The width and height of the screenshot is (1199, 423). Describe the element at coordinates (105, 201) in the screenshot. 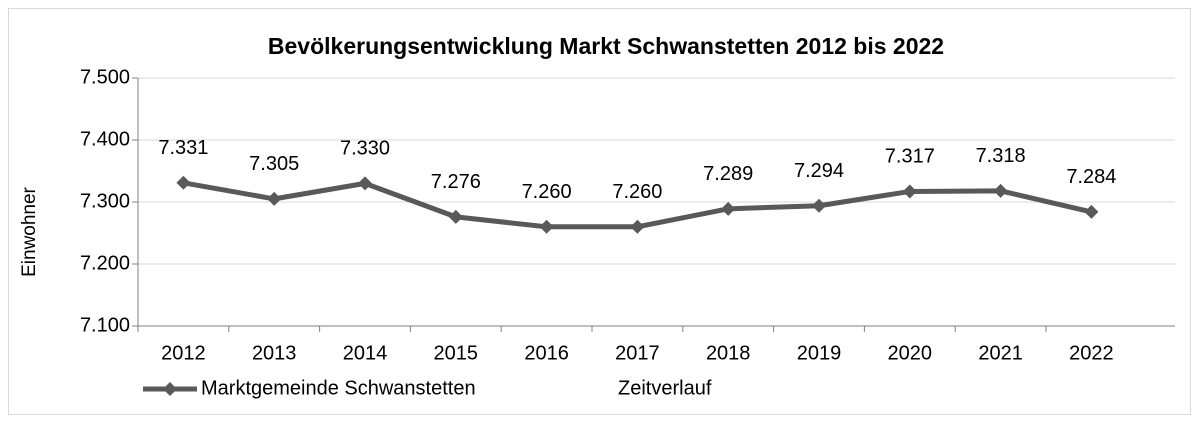

I see `y-tick-label: 7.300` at that location.